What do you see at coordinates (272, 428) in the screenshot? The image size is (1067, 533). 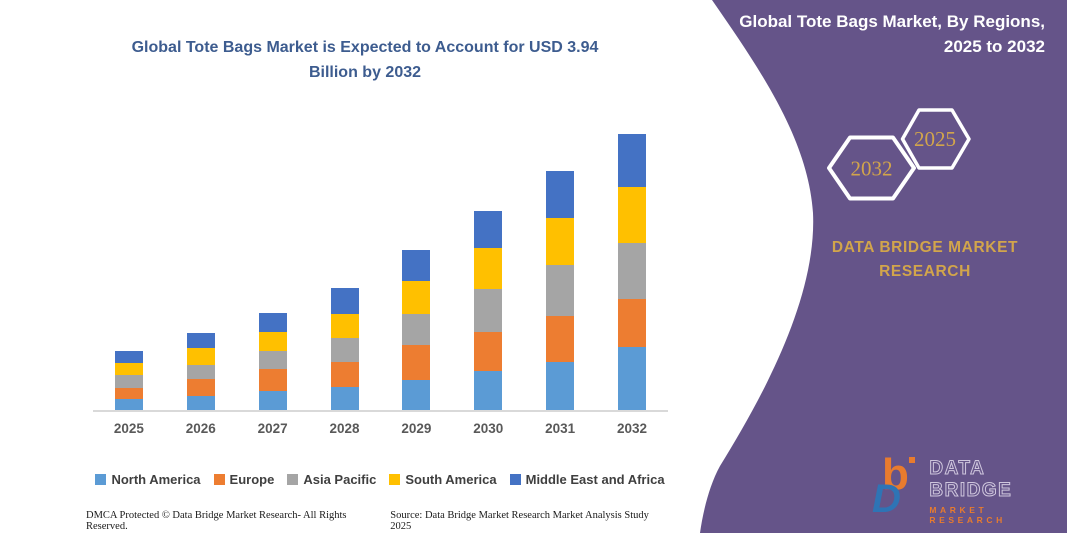 I see `x-axis-label: 2027` at bounding box center [272, 428].